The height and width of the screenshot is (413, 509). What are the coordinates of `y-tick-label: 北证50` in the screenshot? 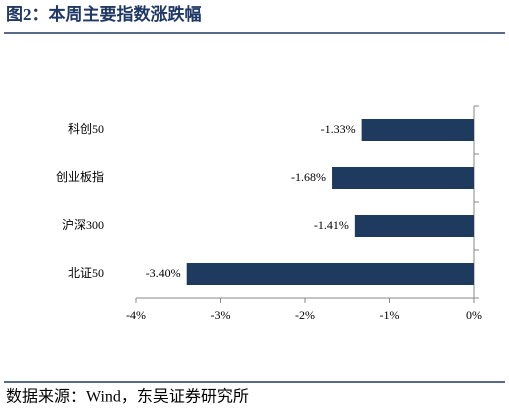 It's located at (86, 273).